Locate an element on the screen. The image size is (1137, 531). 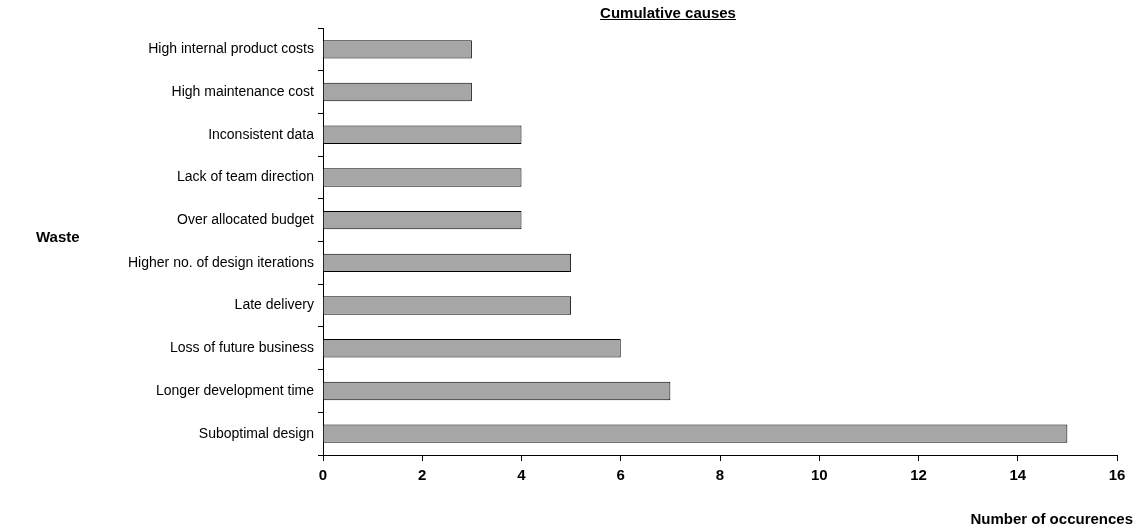
y-tick-label: Over allocated budget is located at coordinates (246, 219).